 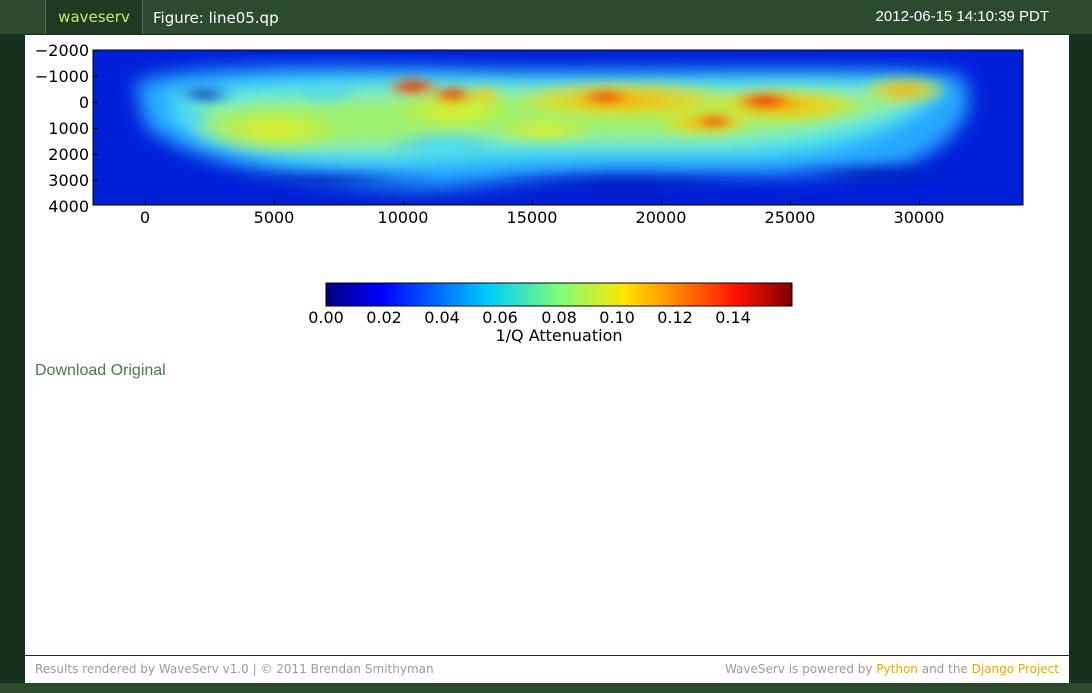 I want to click on brand-tab: waveserv, so click(x=94, y=17).